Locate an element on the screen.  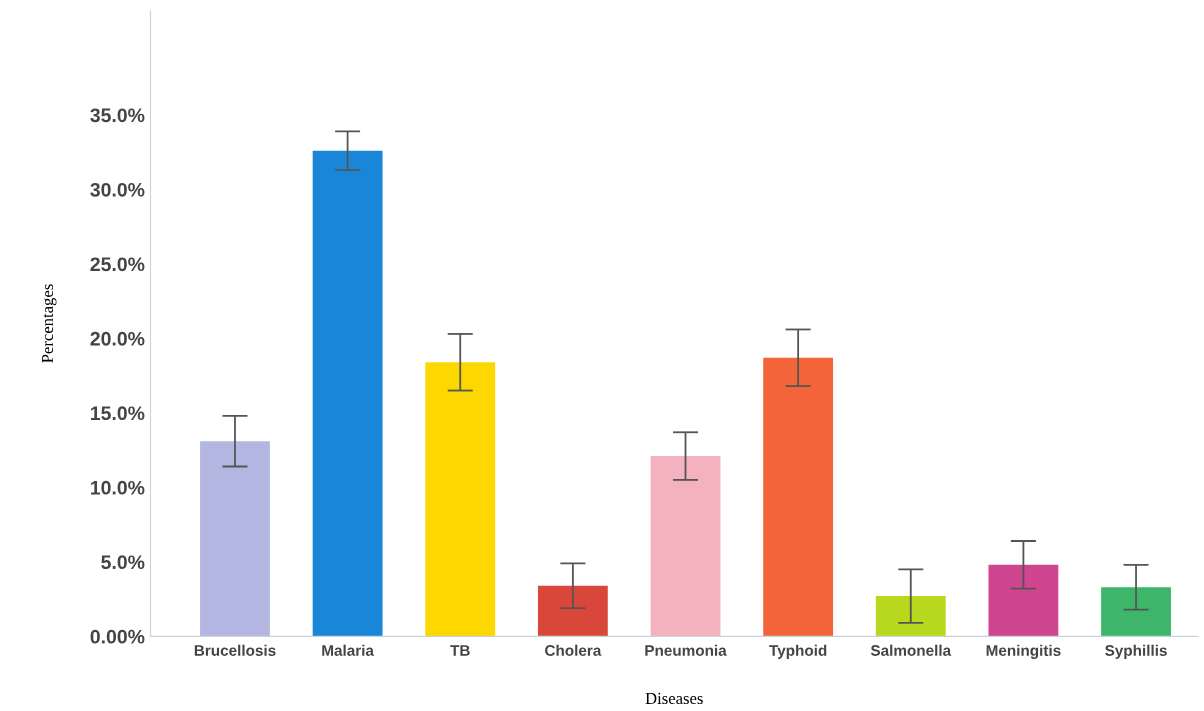
x-tick-label: Brucellosis is located at coordinates (235, 650).